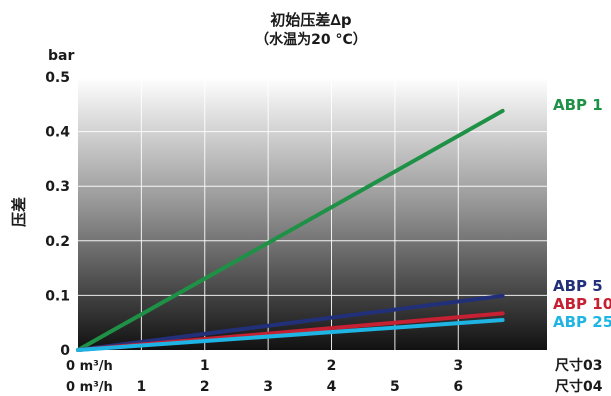 Image resolution: width=611 pixels, height=396 pixels. What do you see at coordinates (57, 133) in the screenshot?
I see `y-tick-label: 0.4` at bounding box center [57, 133].